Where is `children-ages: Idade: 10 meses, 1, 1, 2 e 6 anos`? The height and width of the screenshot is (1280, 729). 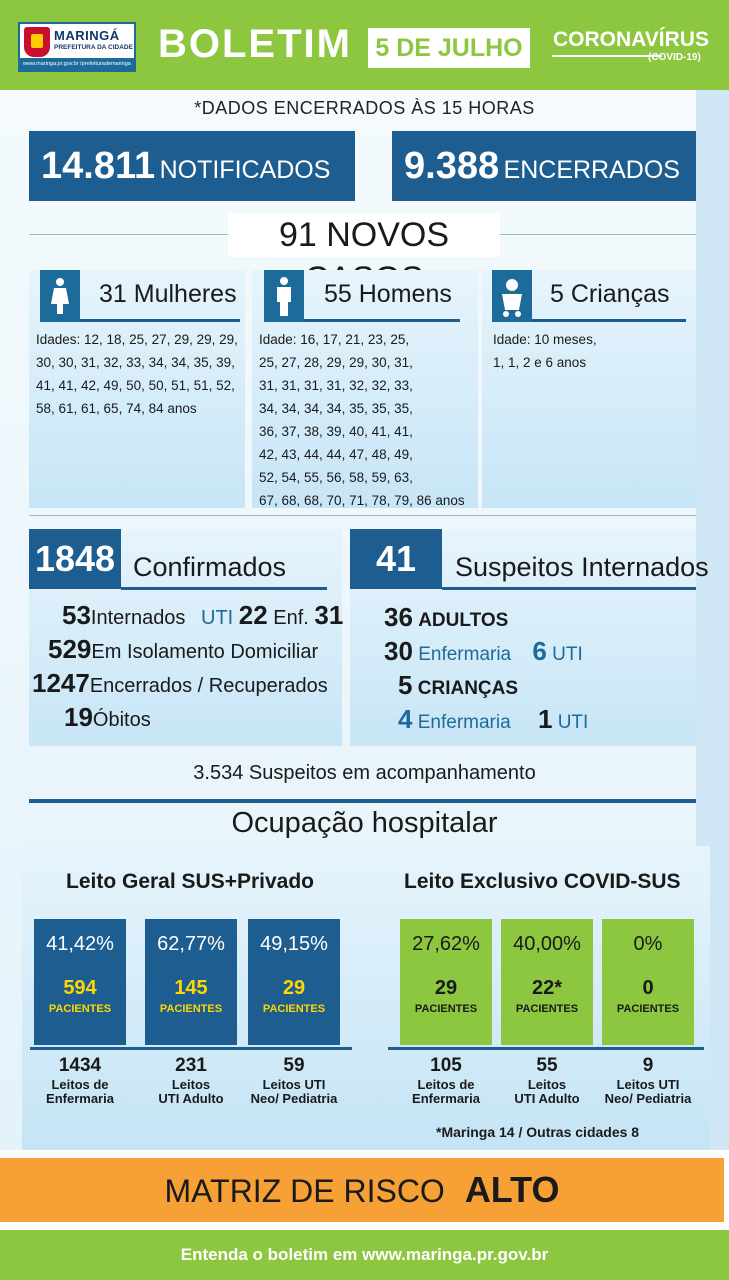
children-ages: Idade: 10 meses, 1, 1, 2 e 6 anos is located at coordinates (545, 351).